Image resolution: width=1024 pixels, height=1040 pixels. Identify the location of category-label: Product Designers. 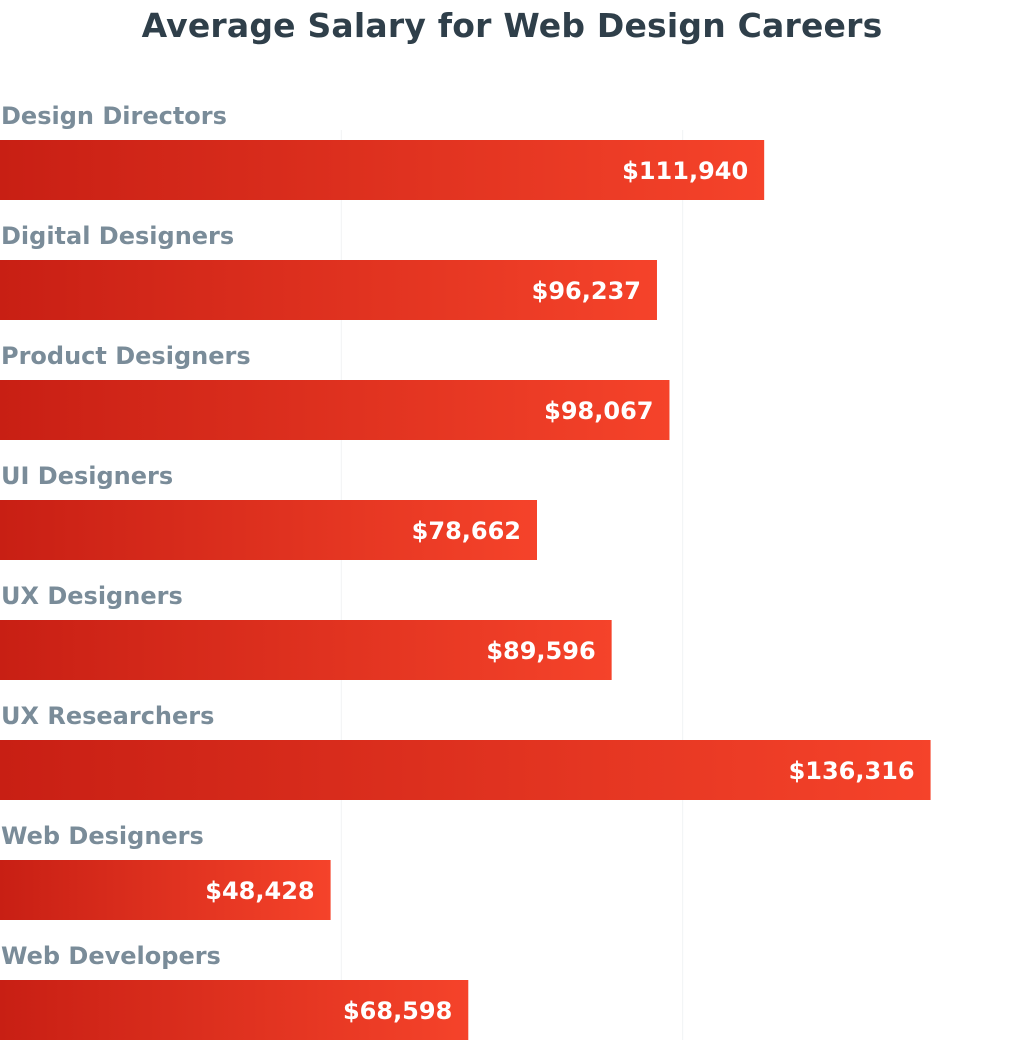
(126, 356).